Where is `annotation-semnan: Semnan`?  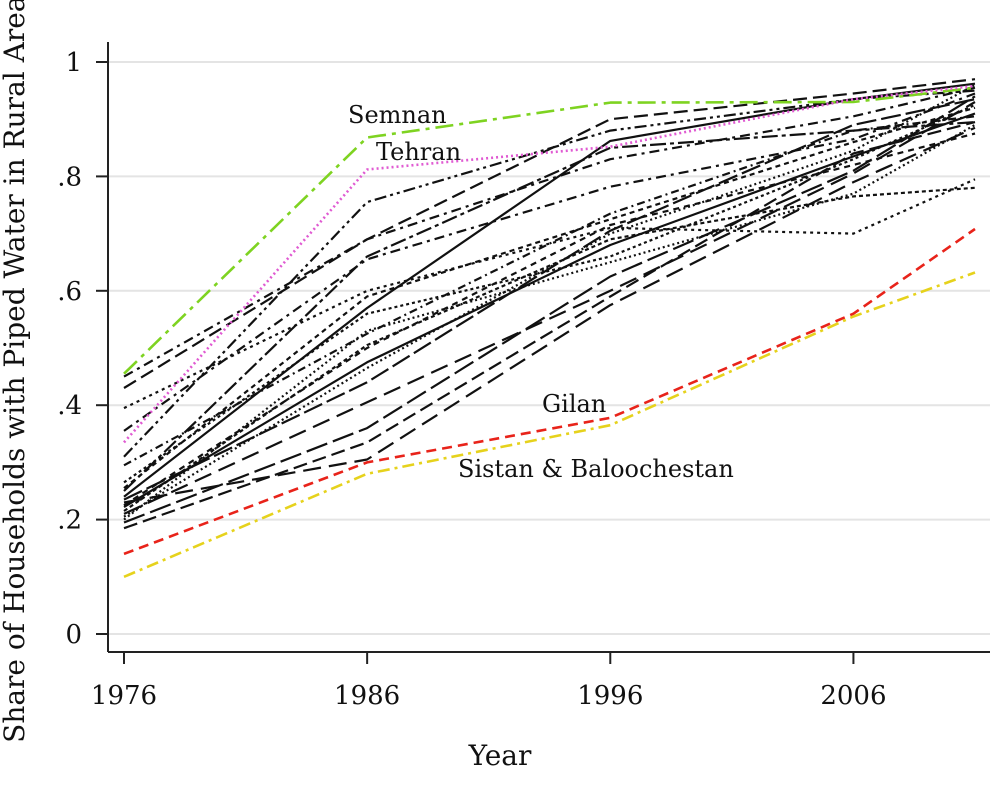 annotation-semnan: Semnan is located at coordinates (397, 115).